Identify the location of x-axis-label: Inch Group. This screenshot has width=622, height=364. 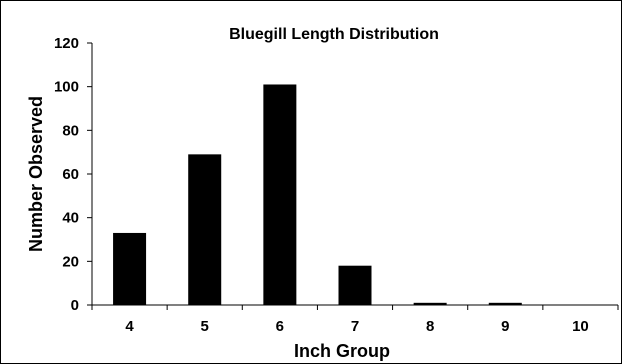
(342, 351).